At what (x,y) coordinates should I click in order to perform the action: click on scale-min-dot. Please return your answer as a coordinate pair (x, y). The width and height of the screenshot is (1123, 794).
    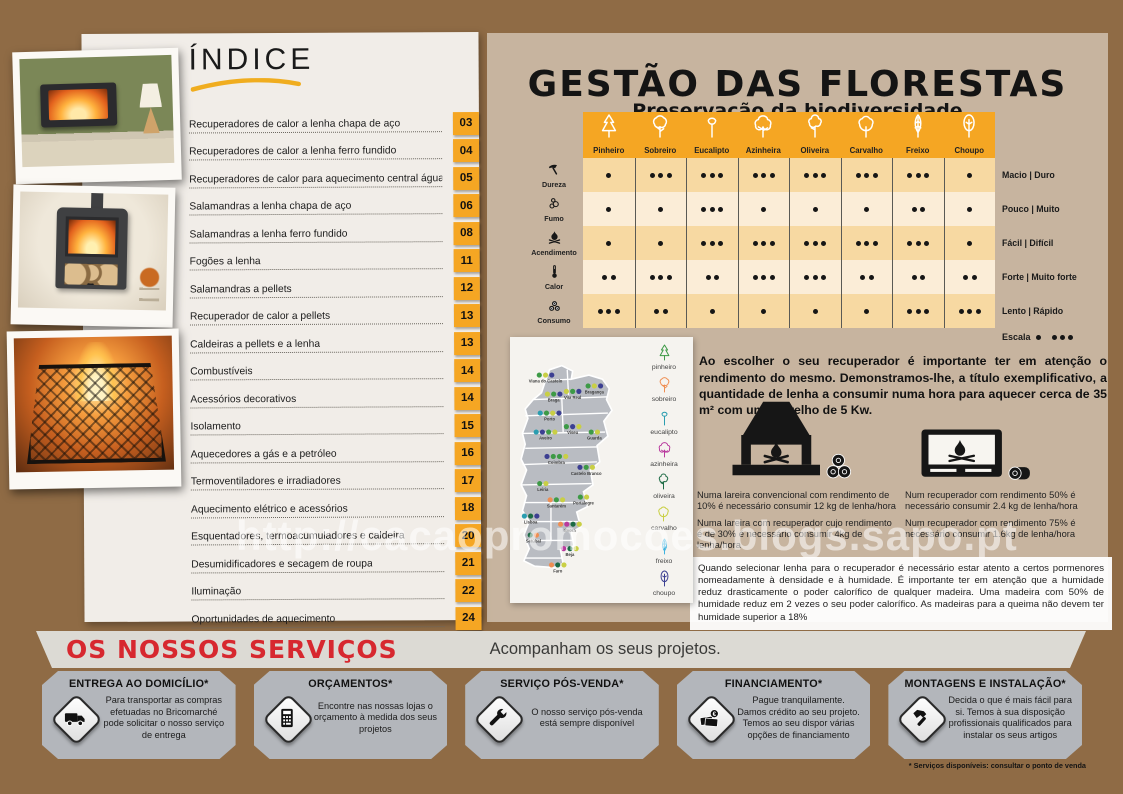
    Looking at the image, I should click on (1038, 337).